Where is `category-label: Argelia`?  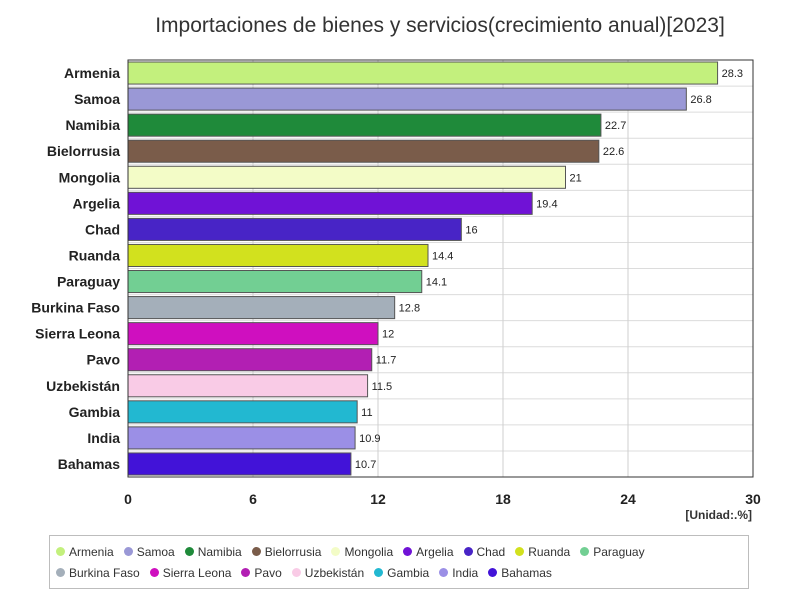 category-label: Argelia is located at coordinates (97, 203).